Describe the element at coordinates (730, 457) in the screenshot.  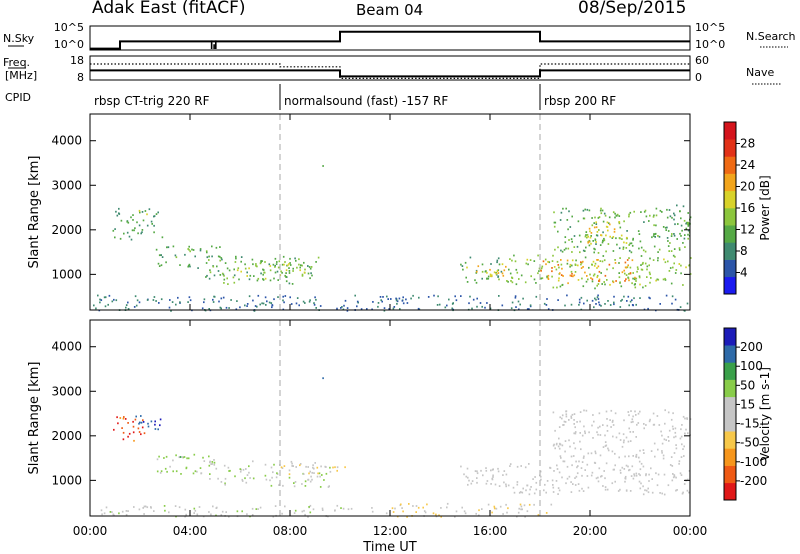
I see `colorbar-swatch` at that location.